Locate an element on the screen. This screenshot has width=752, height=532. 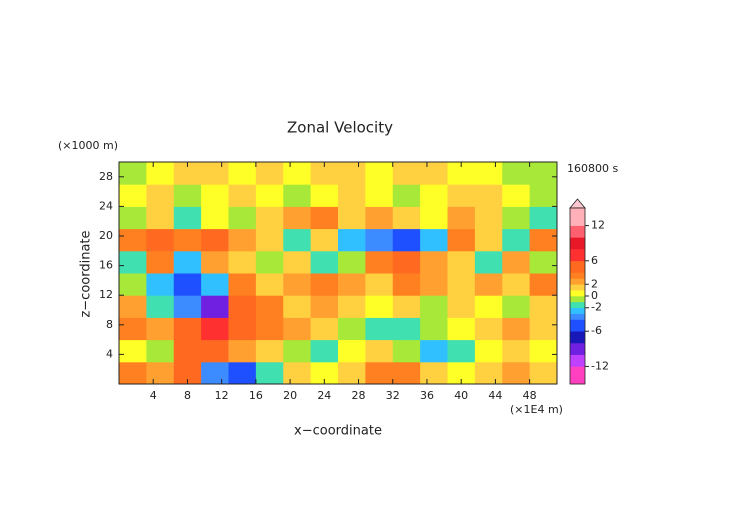
y-tick-label: 28 is located at coordinates (106, 176).